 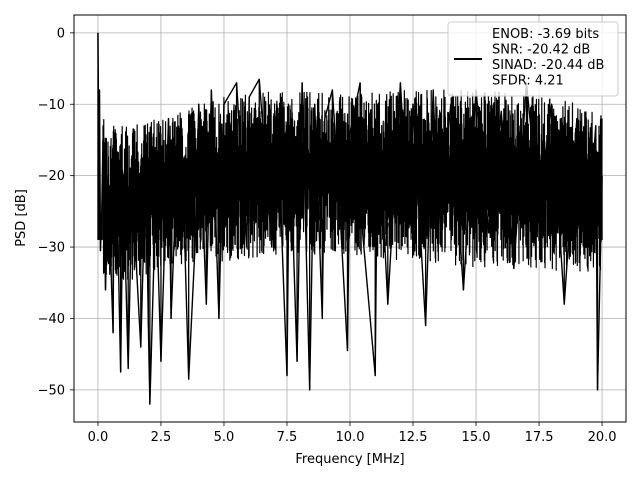 What do you see at coordinates (476, 437) in the screenshot?
I see `x-tick-label: 15.0` at bounding box center [476, 437].